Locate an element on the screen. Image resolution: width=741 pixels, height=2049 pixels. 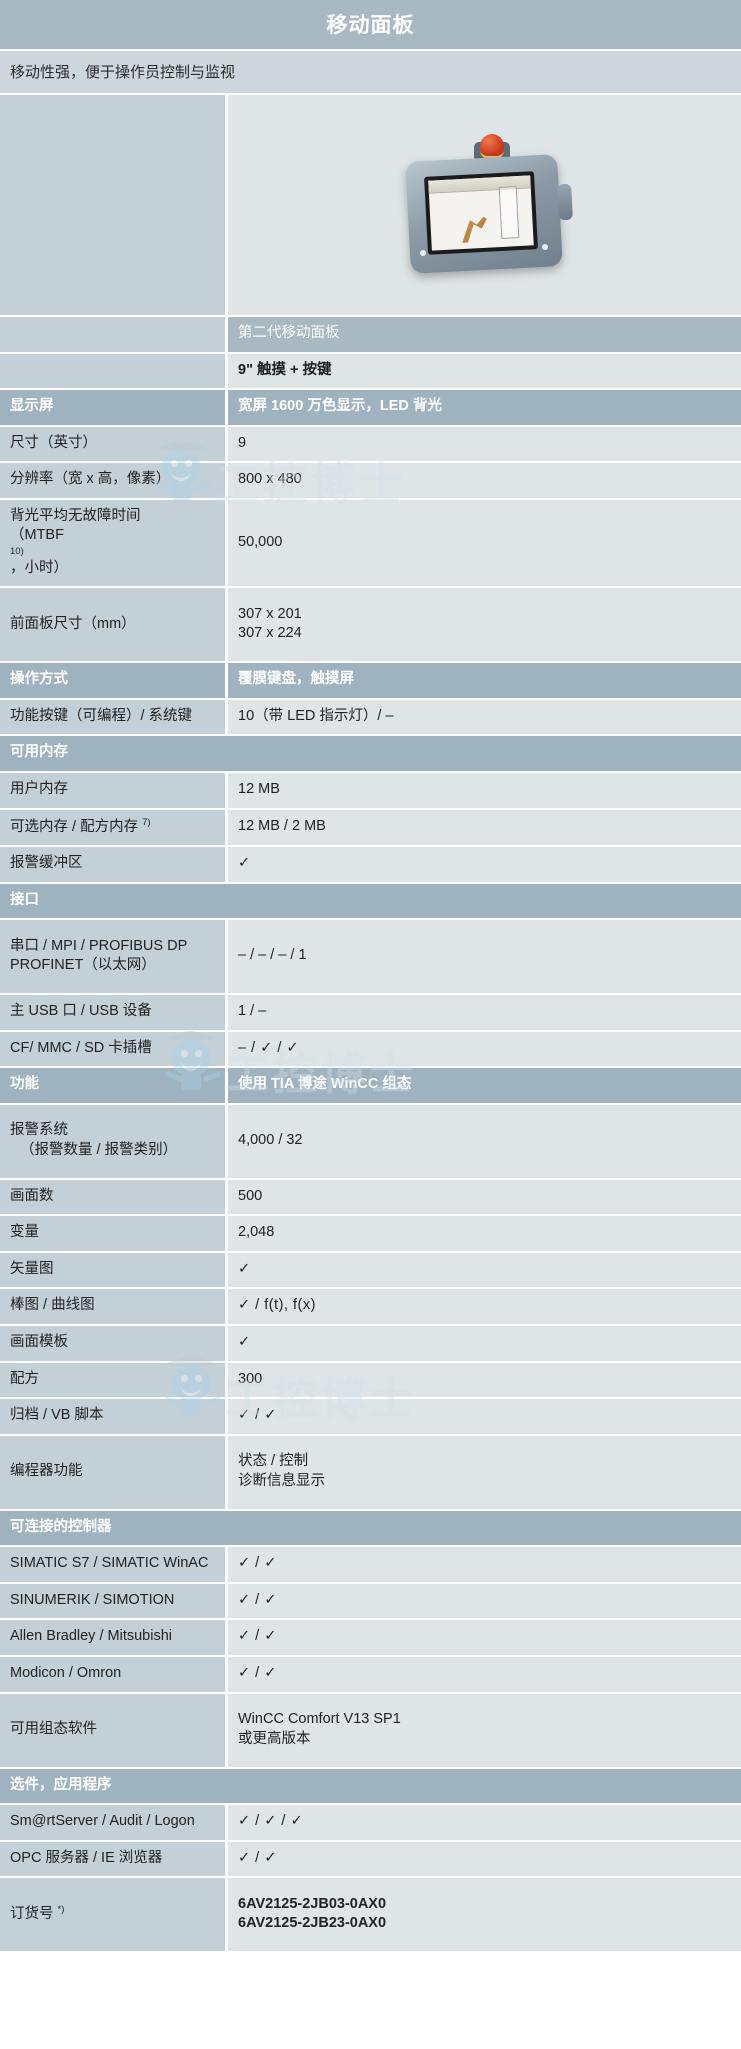
row-label-simatic: SIMATIC S7 / SIMATIC WinAC is located at coordinates (114, 1565).